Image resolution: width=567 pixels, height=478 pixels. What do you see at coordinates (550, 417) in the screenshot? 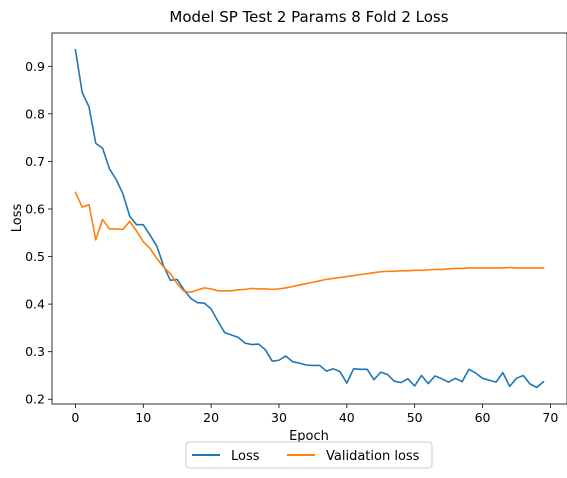
I see `x-tick-label: 70` at bounding box center [550, 417].